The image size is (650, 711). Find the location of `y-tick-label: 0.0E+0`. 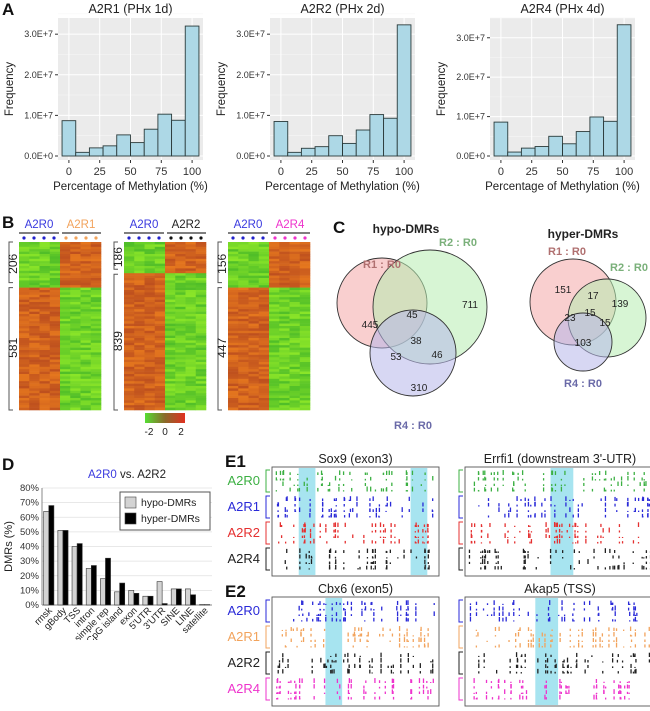

y-tick-label: 0.0E+0 is located at coordinates (470, 156).